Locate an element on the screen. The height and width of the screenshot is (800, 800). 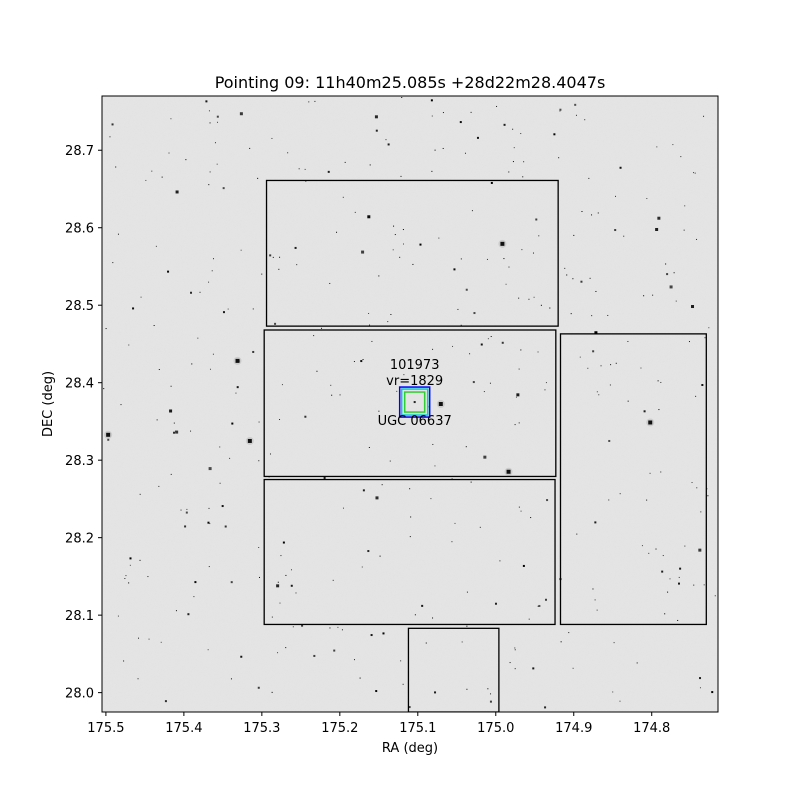
y-tick-label: 28.0 is located at coordinates (79, 694).